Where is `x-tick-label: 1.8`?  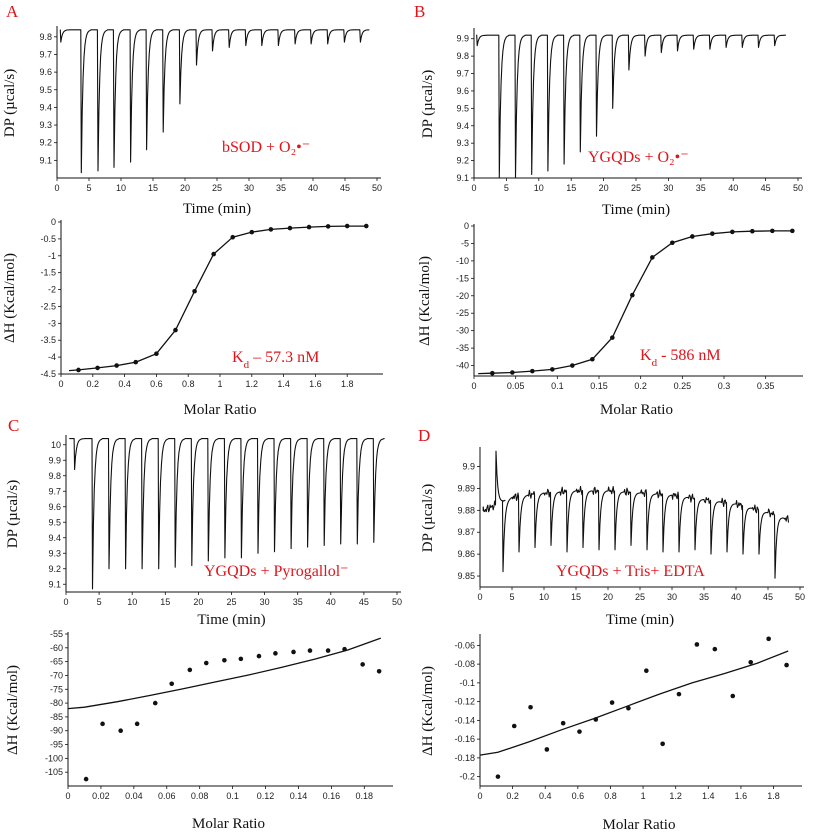
x-tick-label: 1.8 is located at coordinates (347, 384).